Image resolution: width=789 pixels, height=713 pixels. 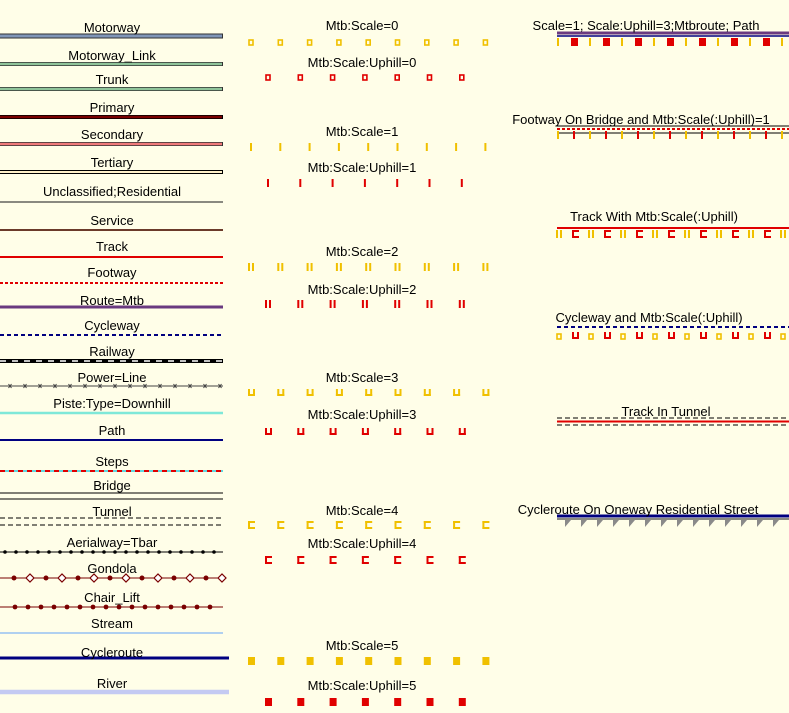 I want to click on power-line-marker, so click(x=190, y=386).